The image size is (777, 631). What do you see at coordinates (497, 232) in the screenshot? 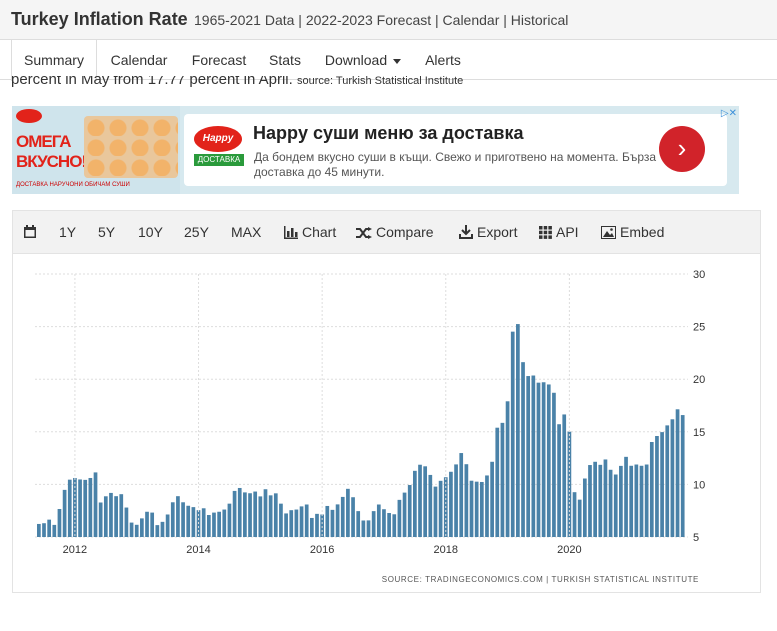
I see `export-label: Export` at bounding box center [497, 232].